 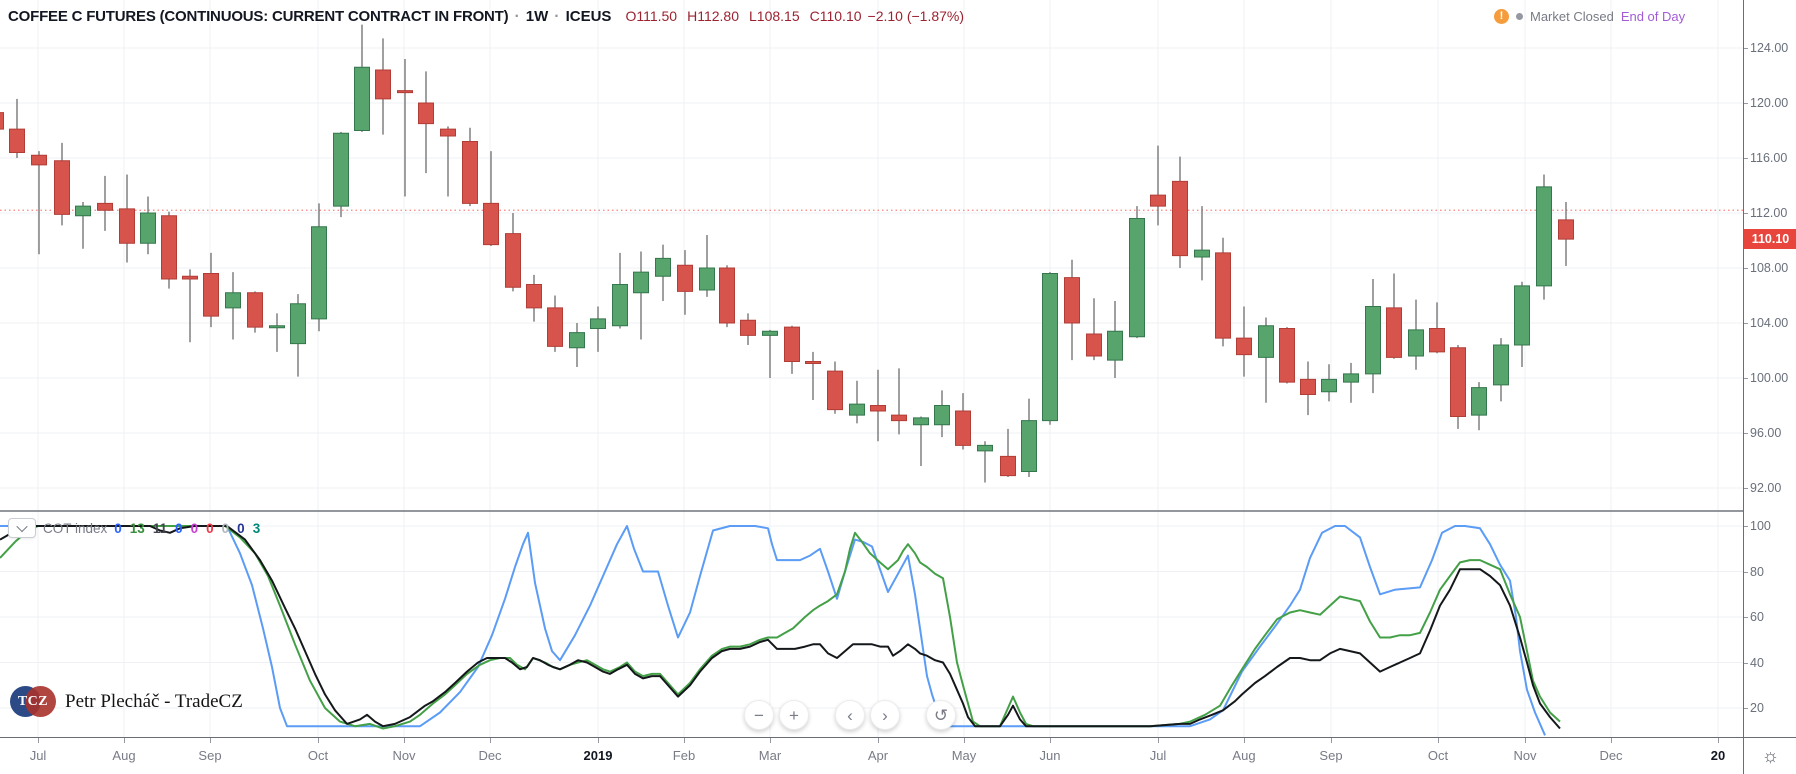 I want to click on price-axis-label: 116.00, so click(x=1769, y=158).